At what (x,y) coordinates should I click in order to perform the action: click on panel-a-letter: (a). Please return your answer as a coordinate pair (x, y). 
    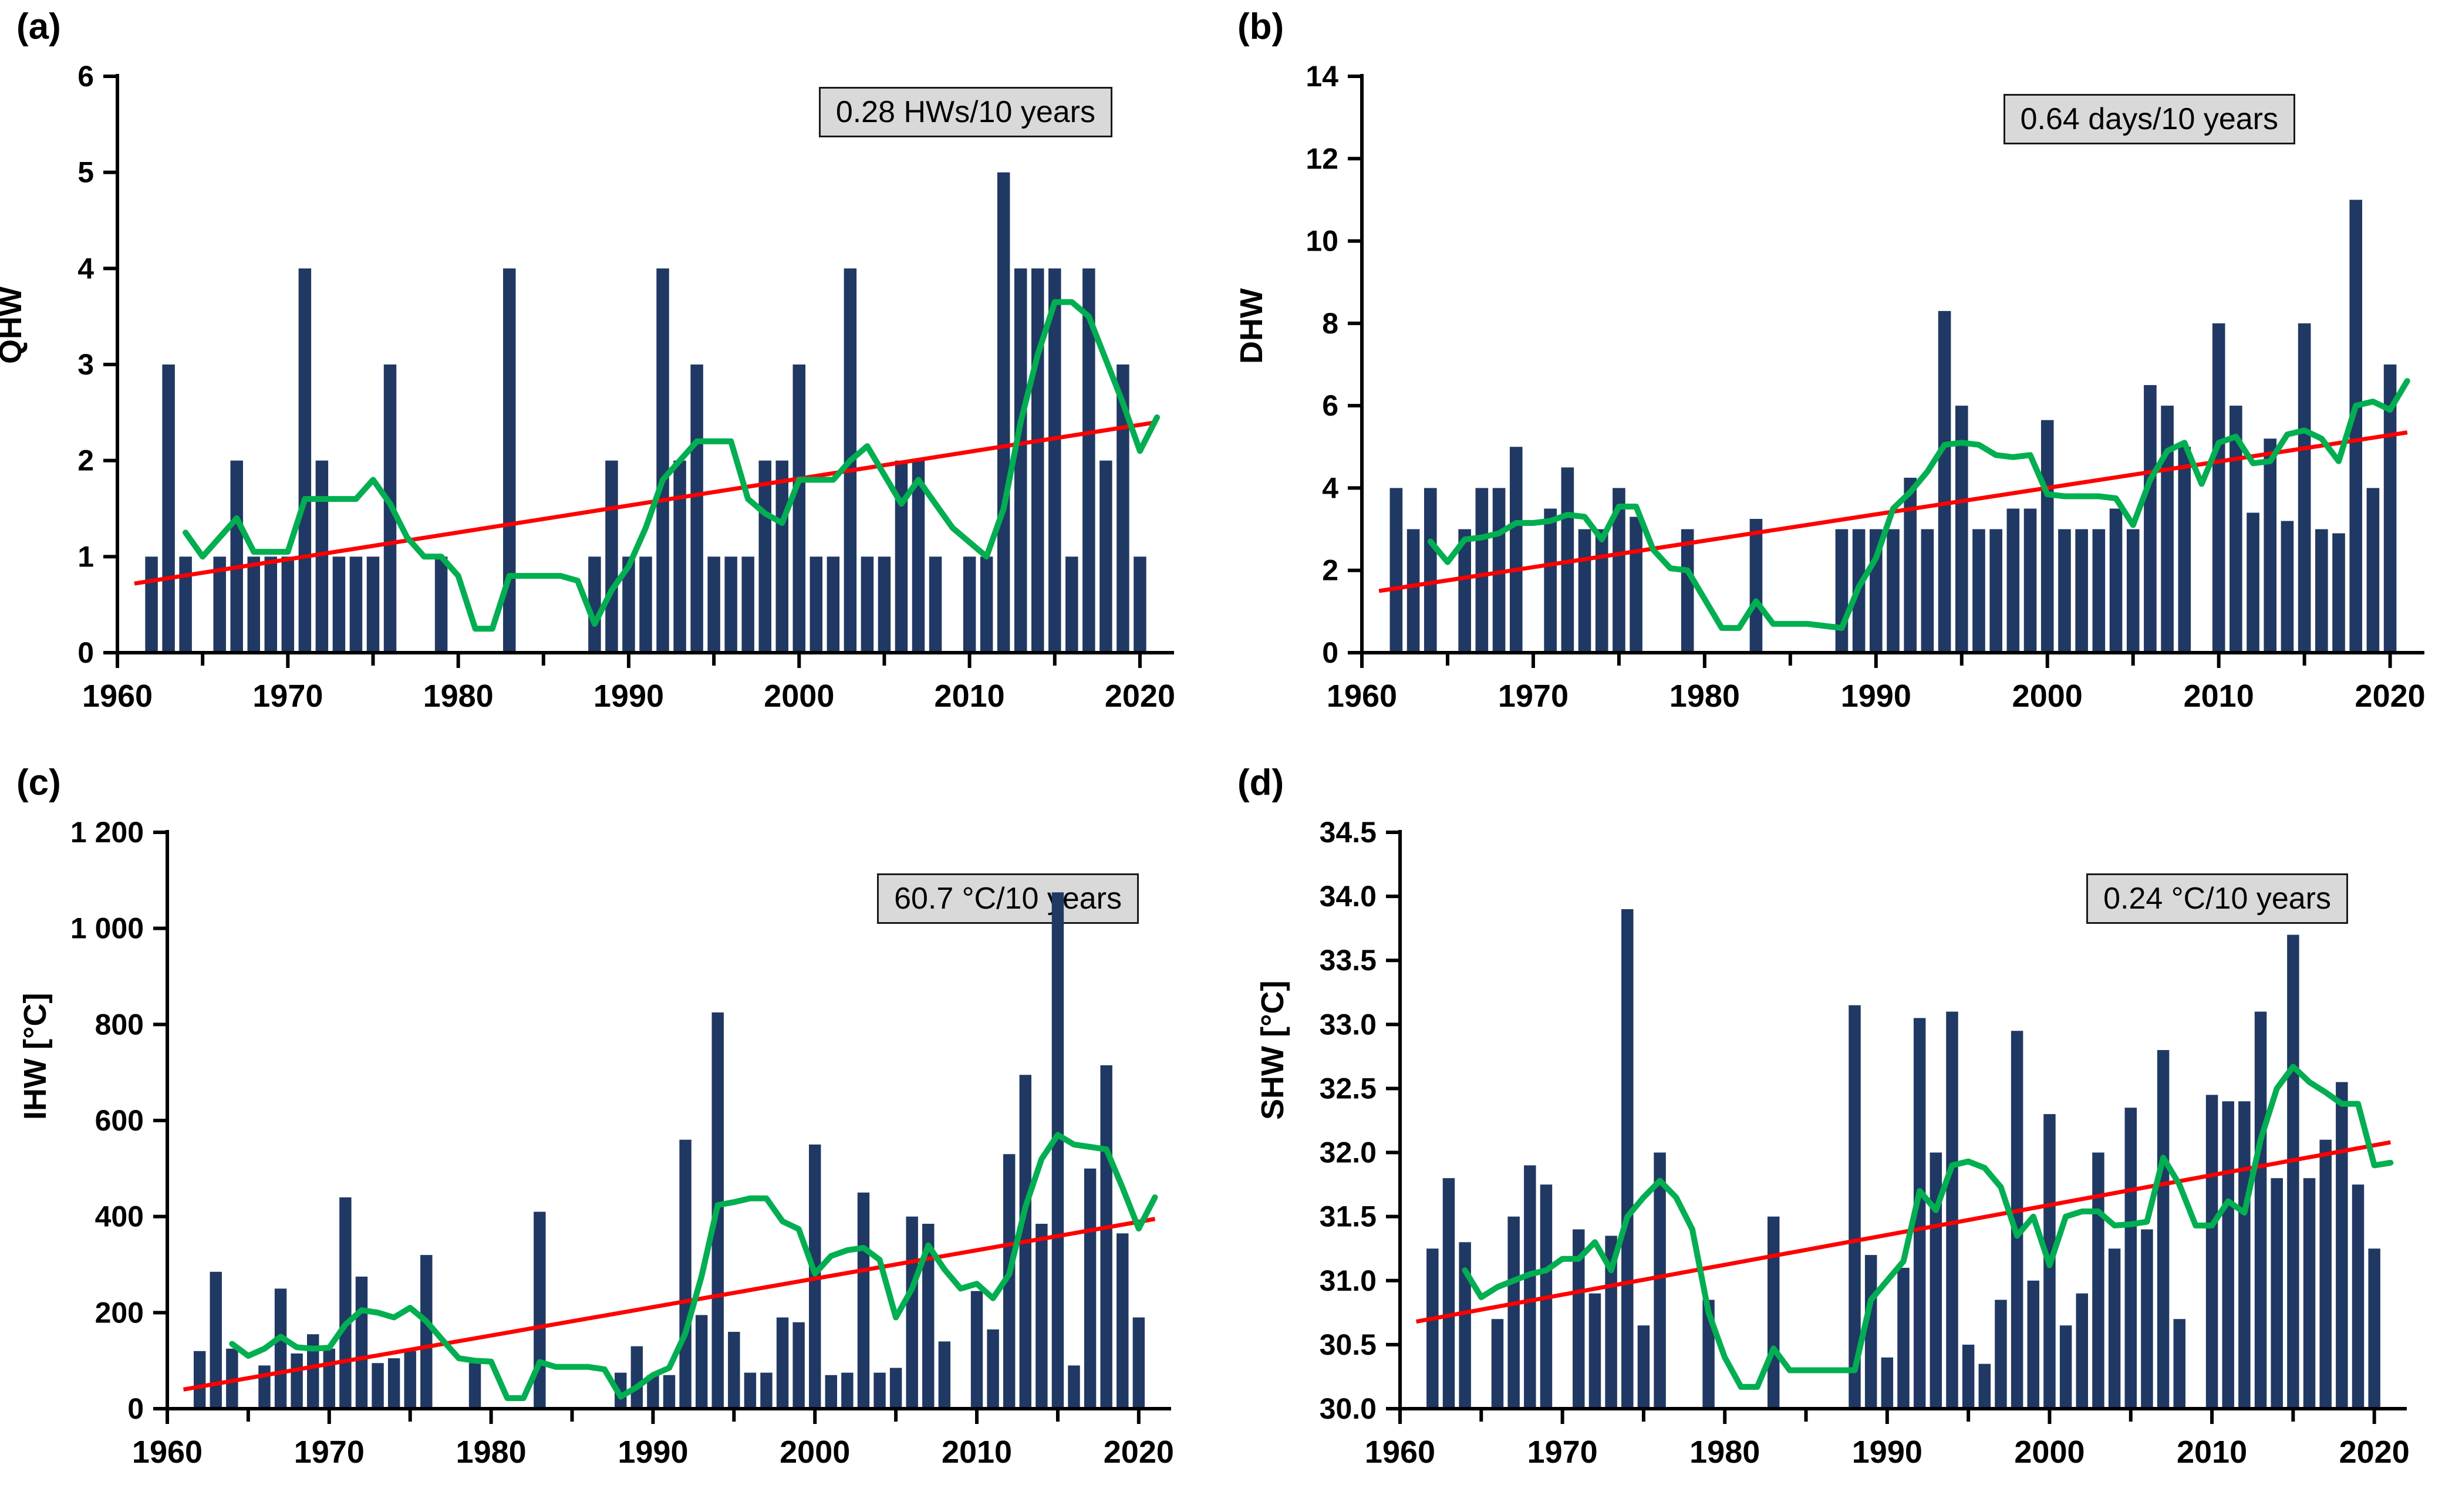
    Looking at the image, I should click on (39, 26).